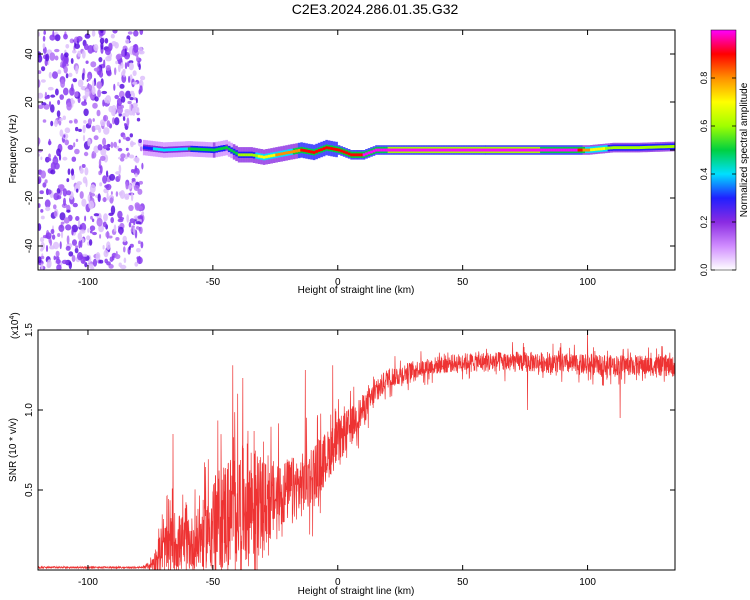 The width and height of the screenshot is (750, 600). What do you see at coordinates (13, 450) in the screenshot?
I see `snr-y-label: SNR (10 * v/v)` at bounding box center [13, 450].